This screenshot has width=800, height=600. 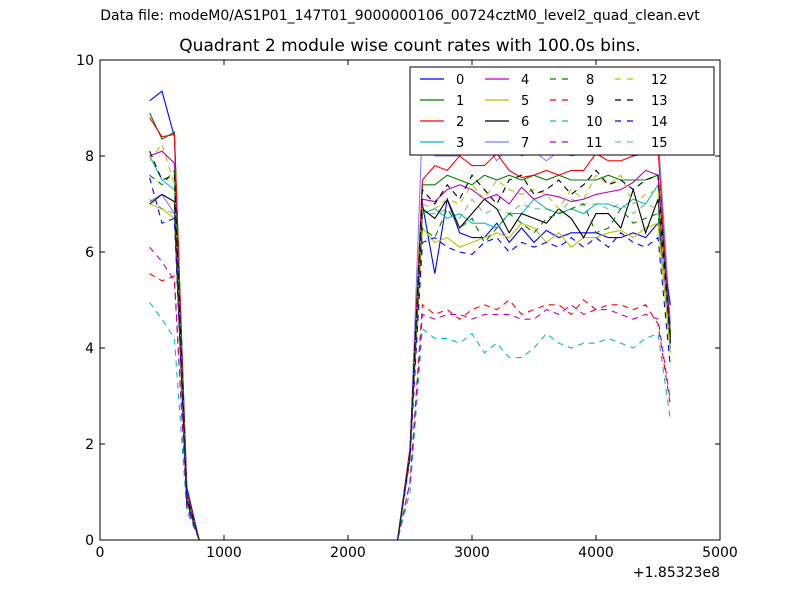 What do you see at coordinates (89, 157) in the screenshot?
I see `y-tick-label-8: 8` at bounding box center [89, 157].